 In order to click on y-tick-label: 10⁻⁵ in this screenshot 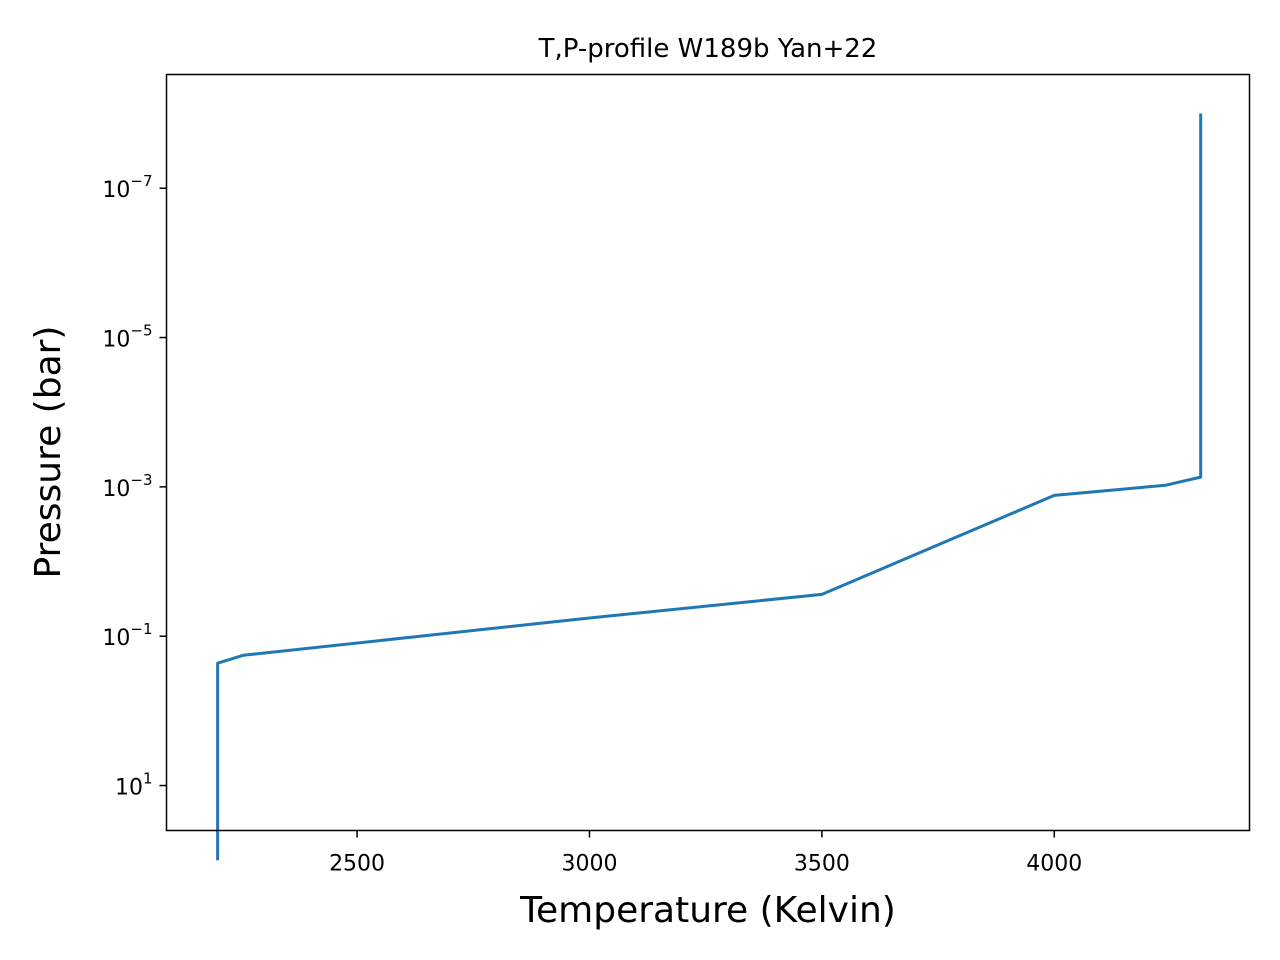, I will do `click(127, 337)`.